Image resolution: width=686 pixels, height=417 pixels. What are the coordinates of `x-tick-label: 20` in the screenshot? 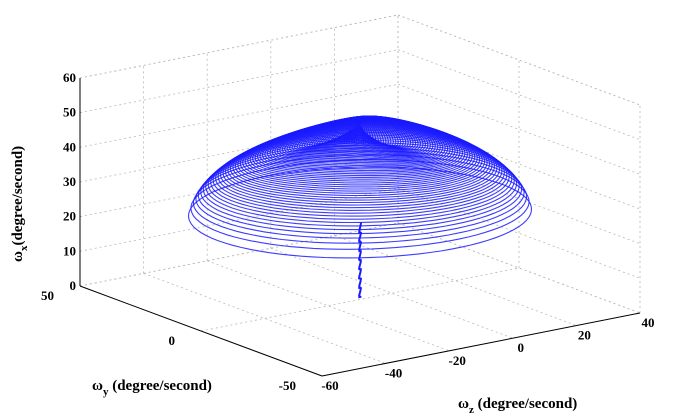 It's located at (584, 335).